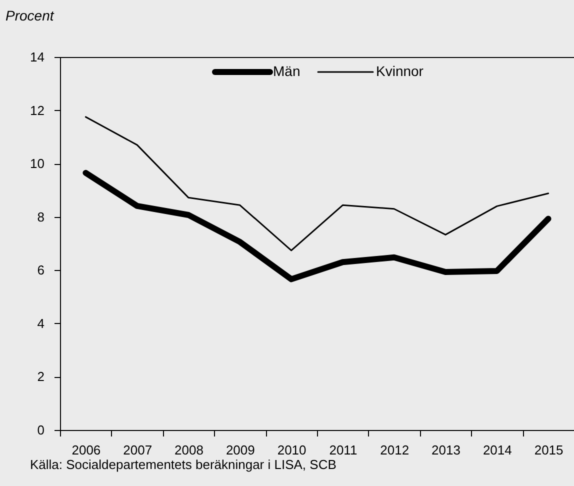 Image resolution: width=574 pixels, height=486 pixels. I want to click on x-tick-label: 2010, so click(291, 450).